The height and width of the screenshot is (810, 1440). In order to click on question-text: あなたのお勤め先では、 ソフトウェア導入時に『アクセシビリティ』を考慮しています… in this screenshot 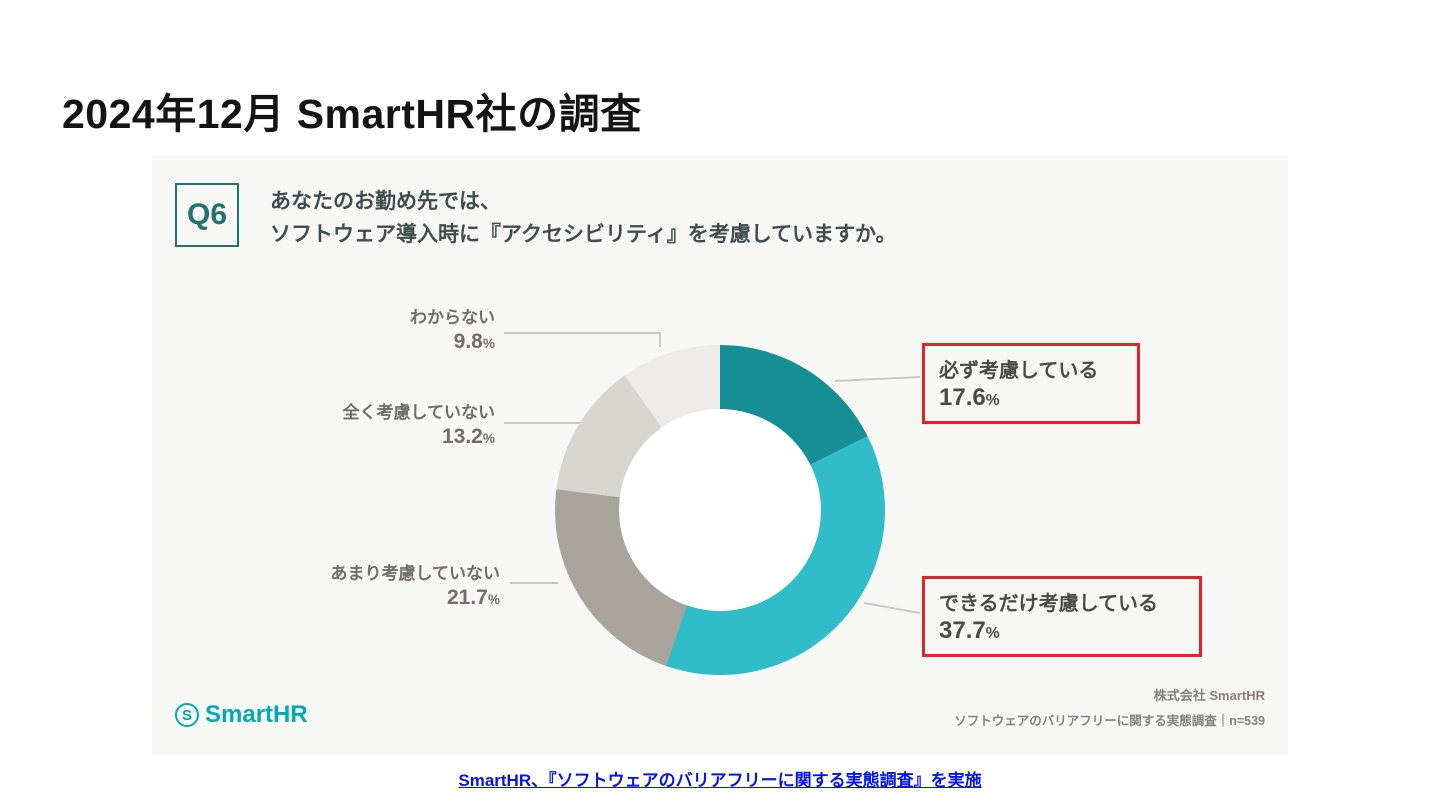, I will do `click(583, 218)`.